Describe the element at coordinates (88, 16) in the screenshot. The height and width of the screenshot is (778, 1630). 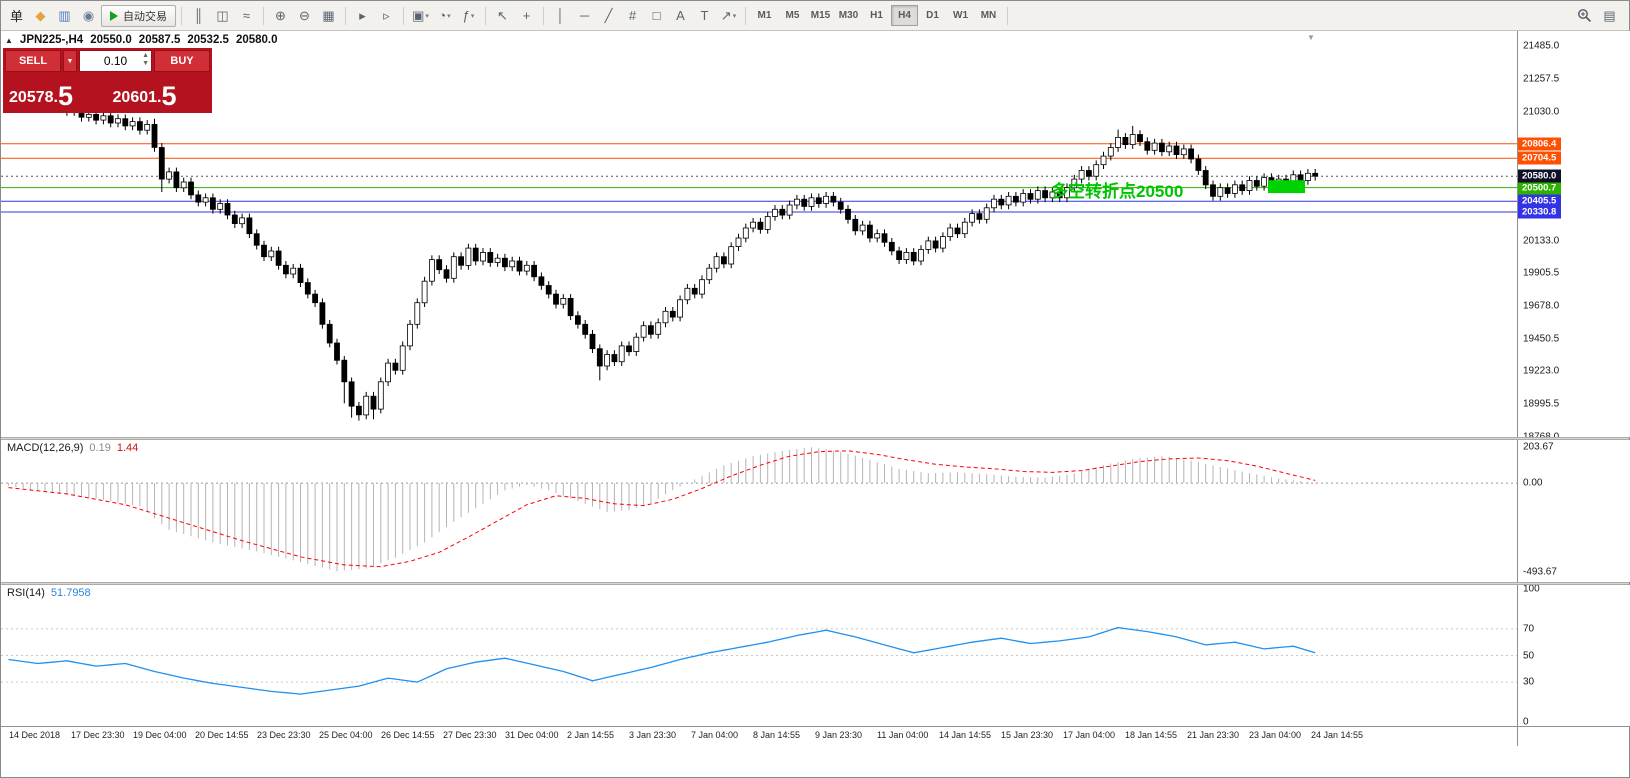
I see `terminal-icon: ◉` at that location.